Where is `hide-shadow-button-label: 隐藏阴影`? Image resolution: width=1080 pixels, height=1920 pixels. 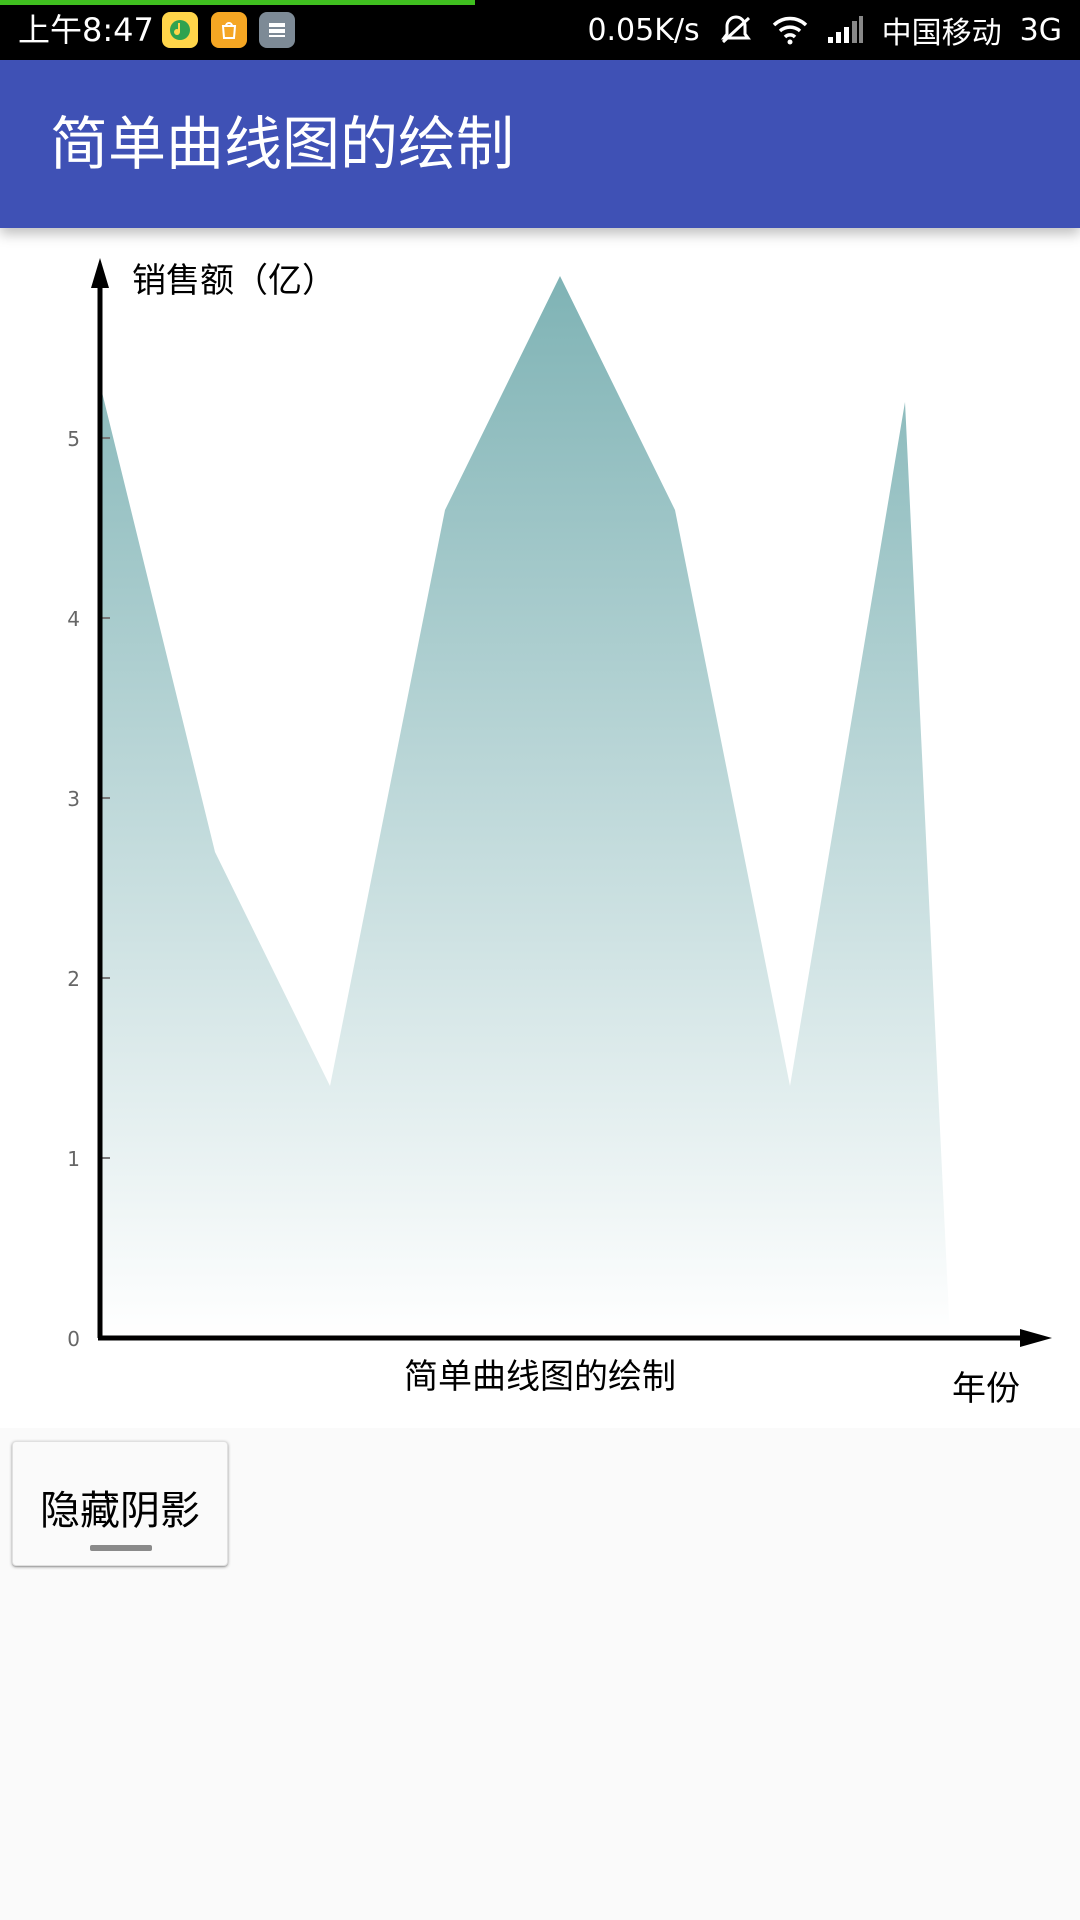
hide-shadow-button-label: 隐藏阴影 is located at coordinates (120, 1511).